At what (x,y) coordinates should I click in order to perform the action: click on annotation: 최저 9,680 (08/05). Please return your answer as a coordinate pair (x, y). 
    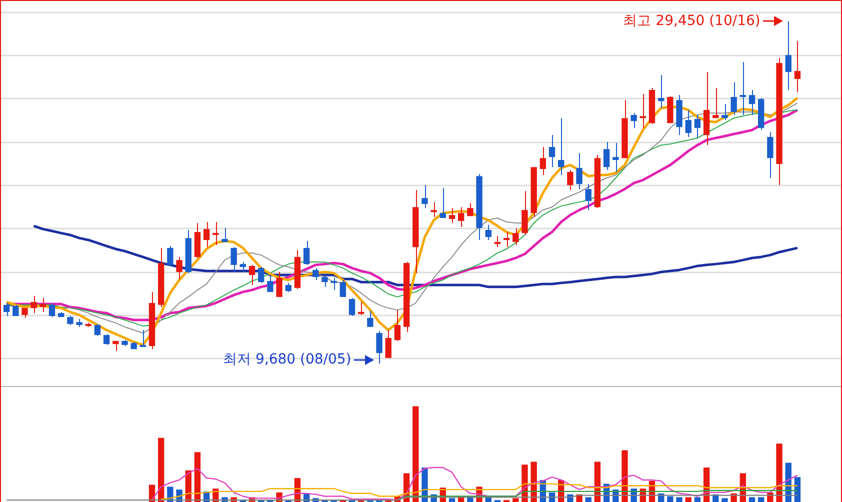
    Looking at the image, I should click on (287, 359).